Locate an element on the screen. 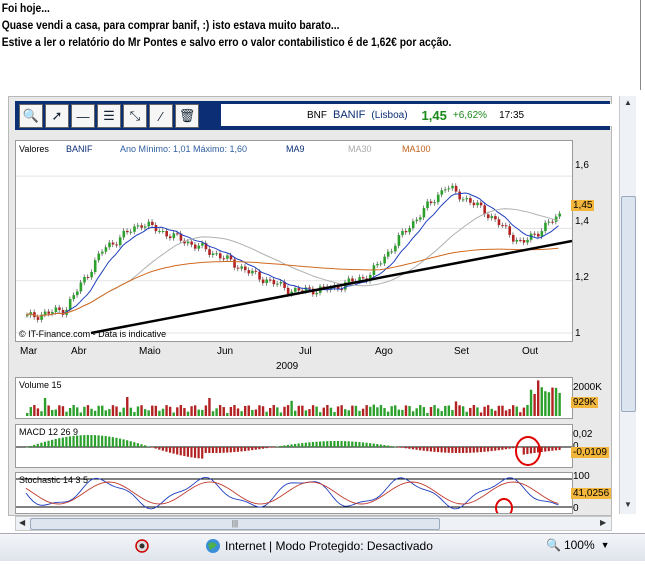 The height and width of the screenshot is (564, 645). scroll-right-icon: ▶ is located at coordinates (603, 522).